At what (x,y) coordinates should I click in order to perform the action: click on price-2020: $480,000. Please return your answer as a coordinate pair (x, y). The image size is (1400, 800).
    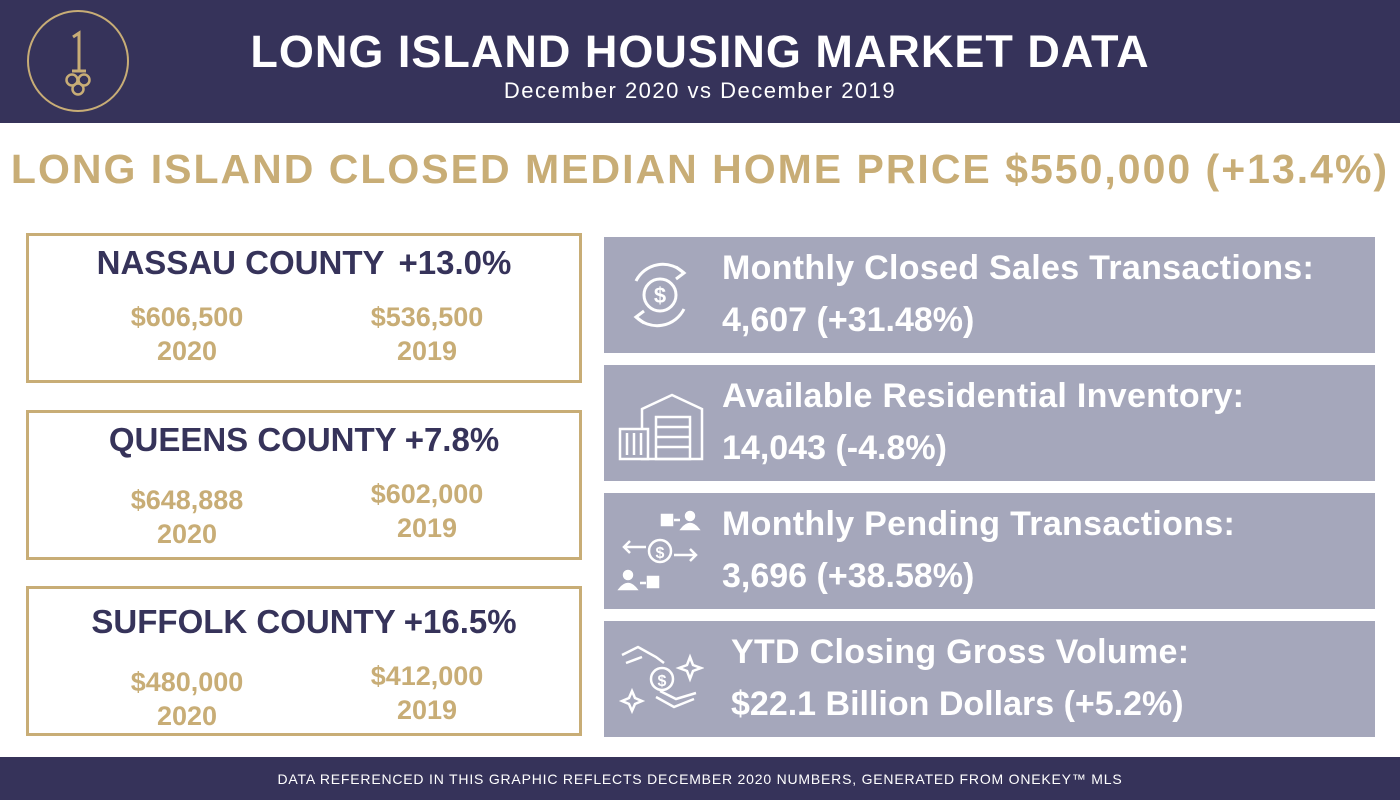
    Looking at the image, I should click on (187, 682).